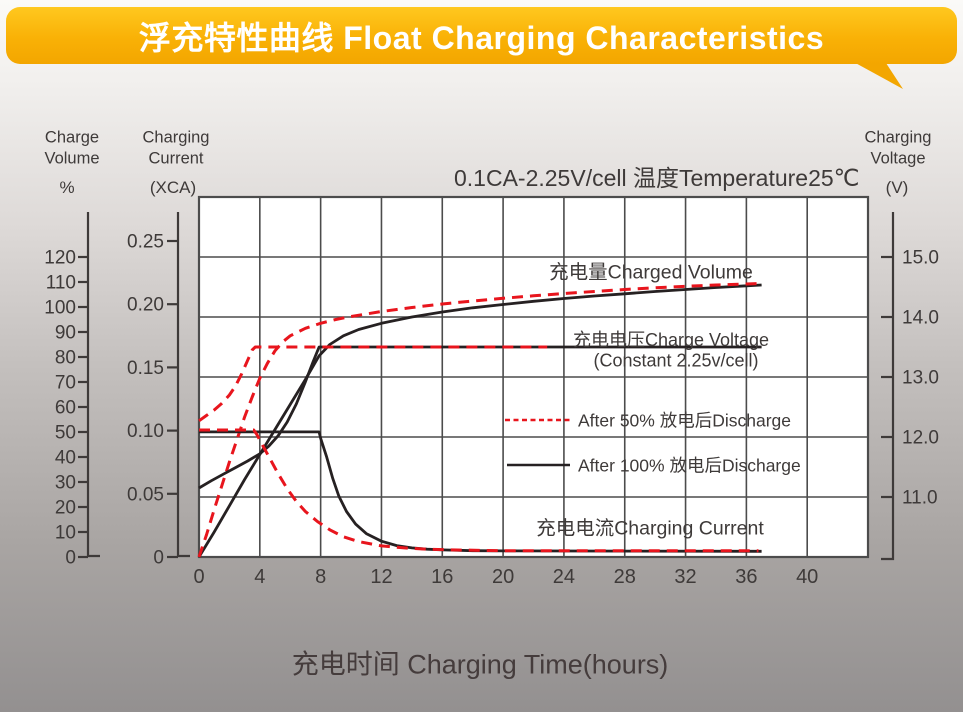  What do you see at coordinates (807, 577) in the screenshot?
I see `x-axis-tick-label: 40` at bounding box center [807, 577].